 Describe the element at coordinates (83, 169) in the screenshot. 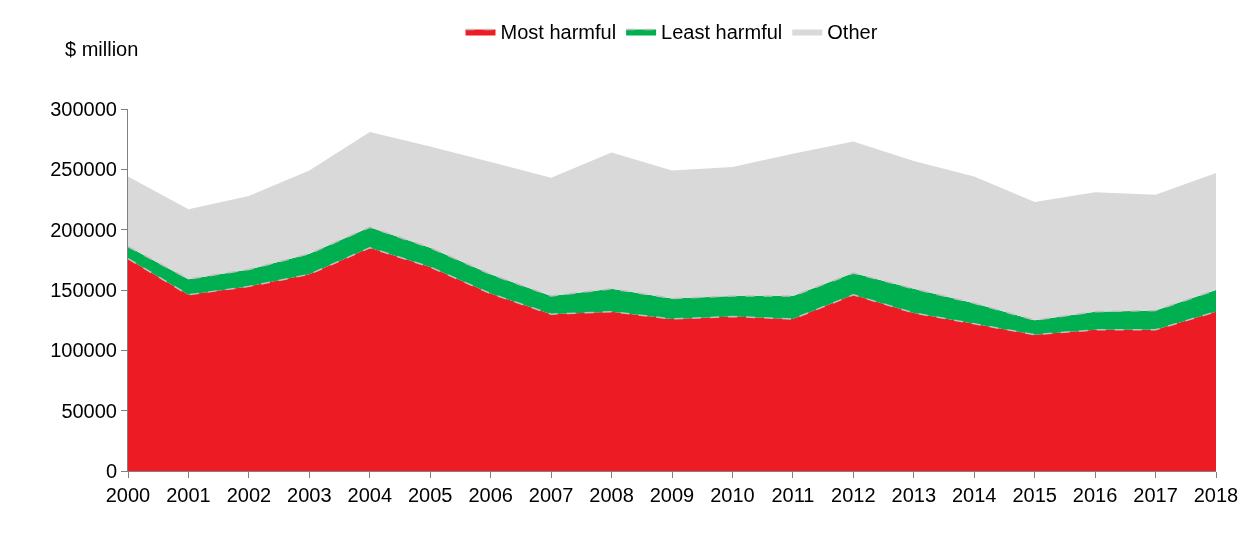

I see `y-tick-label: 250000` at that location.